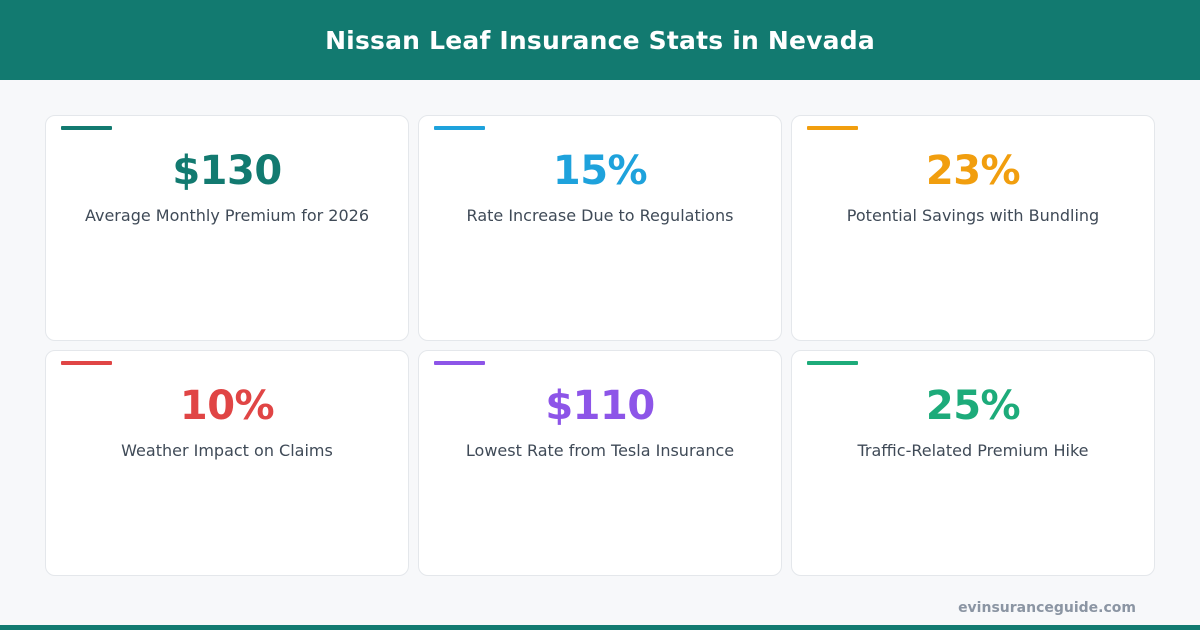 This screenshot has width=1200, height=630. What do you see at coordinates (973, 450) in the screenshot?
I see `stat-label: Traffic-Related Premium Hike` at bounding box center [973, 450].